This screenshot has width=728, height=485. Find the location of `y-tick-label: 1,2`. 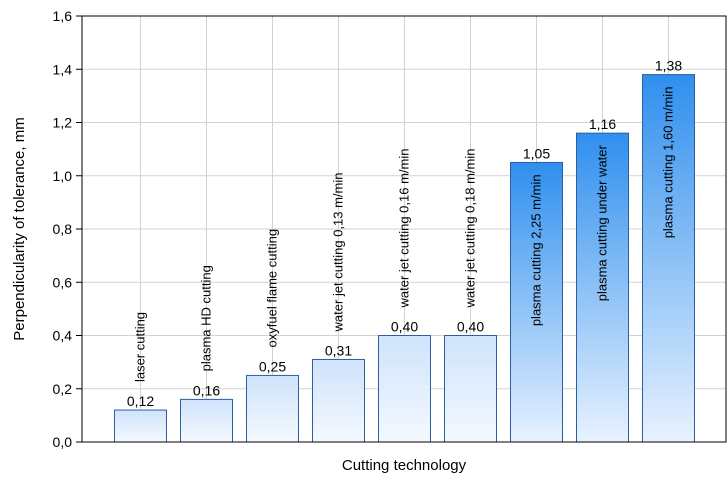

y-tick-label: 1,2 is located at coordinates (63, 123).